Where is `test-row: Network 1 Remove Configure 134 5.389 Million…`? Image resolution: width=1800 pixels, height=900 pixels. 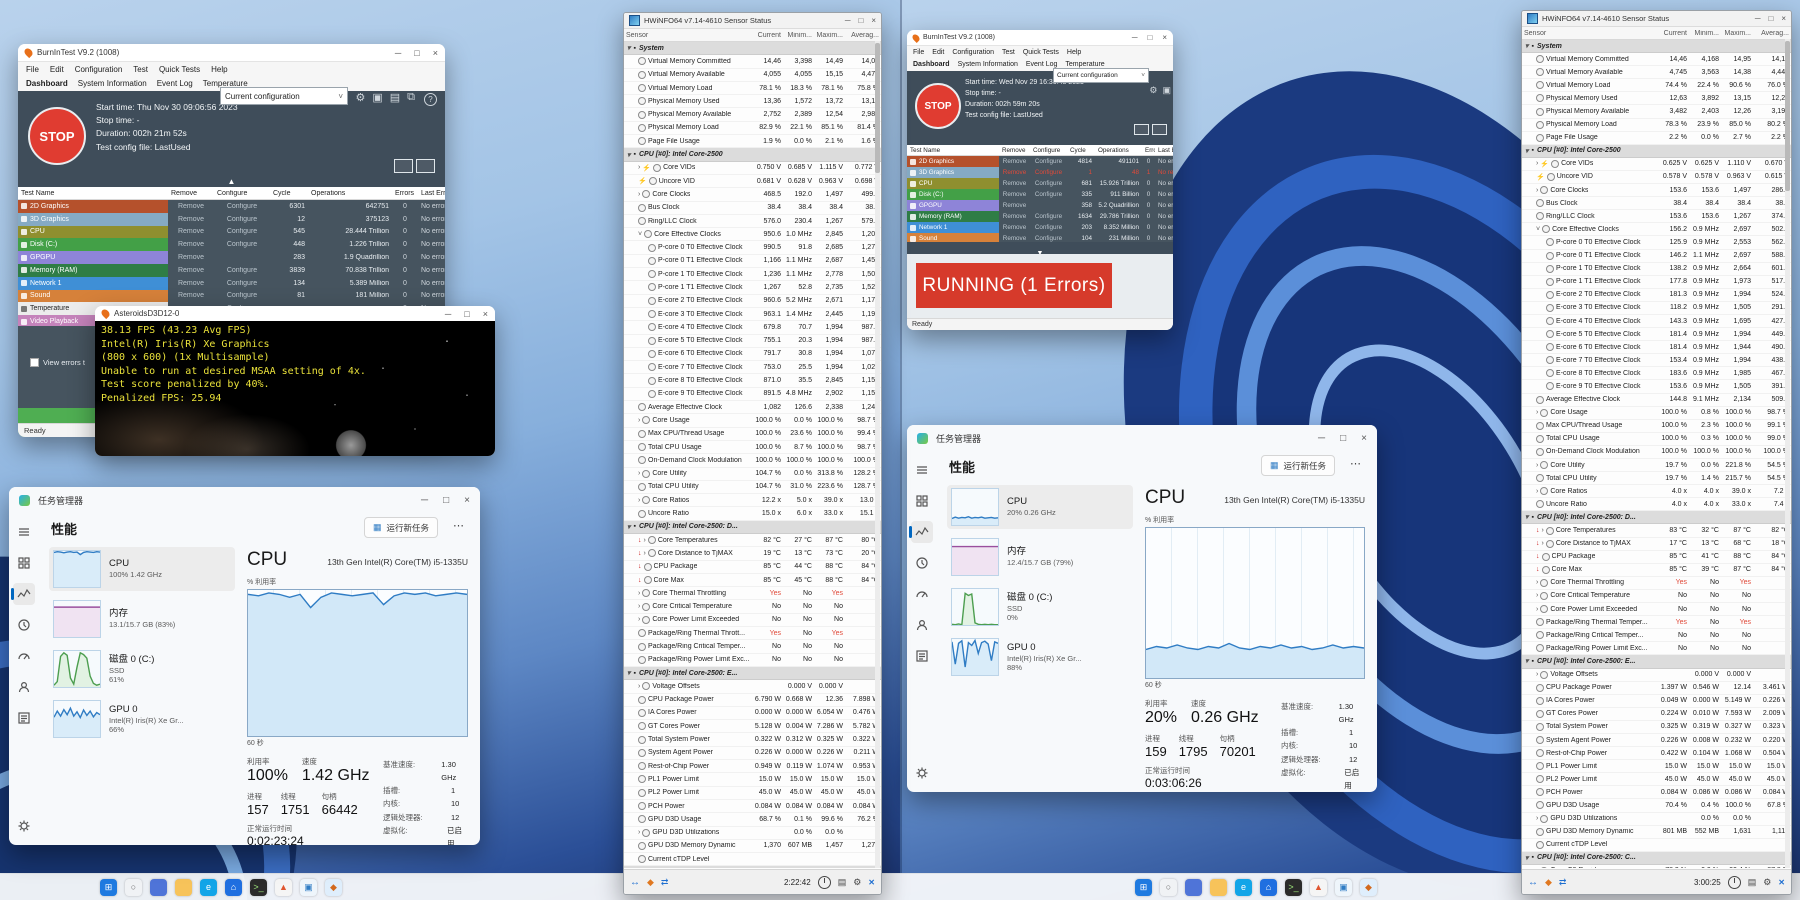
test-row: Network 1 Remove Configure 134 5.389 Million… is located at coordinates (231, 283).